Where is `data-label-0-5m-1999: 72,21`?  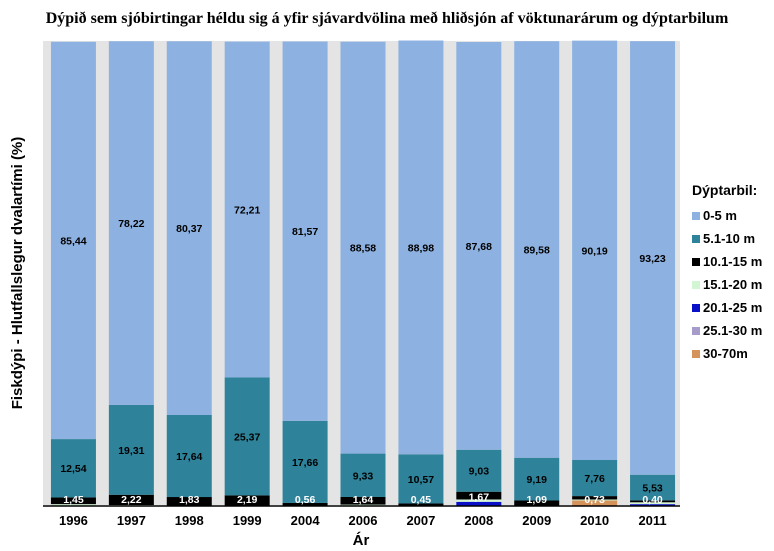 data-label-0-5m-1999: 72,21 is located at coordinates (247, 210).